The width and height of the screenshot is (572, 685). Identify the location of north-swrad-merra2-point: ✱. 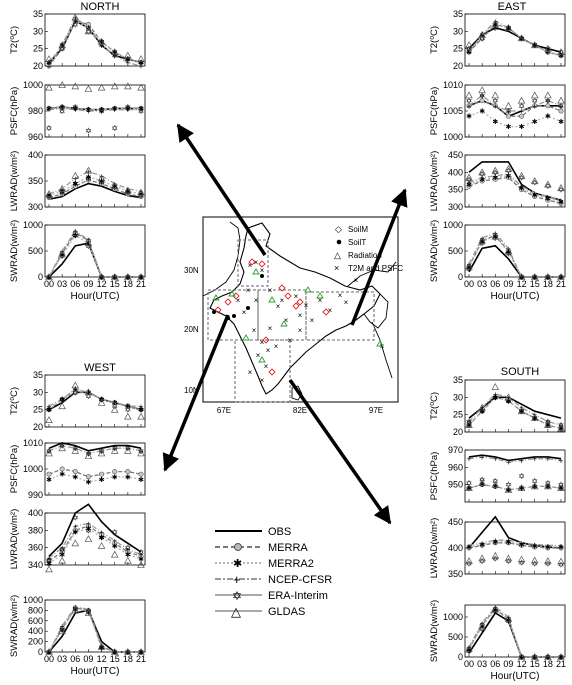
(75, 236).